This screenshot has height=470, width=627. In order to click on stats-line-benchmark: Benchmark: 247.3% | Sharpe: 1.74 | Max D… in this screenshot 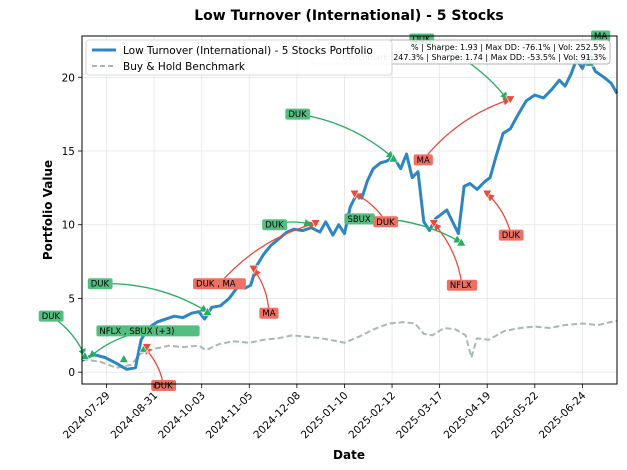, I will do `click(474, 57)`.